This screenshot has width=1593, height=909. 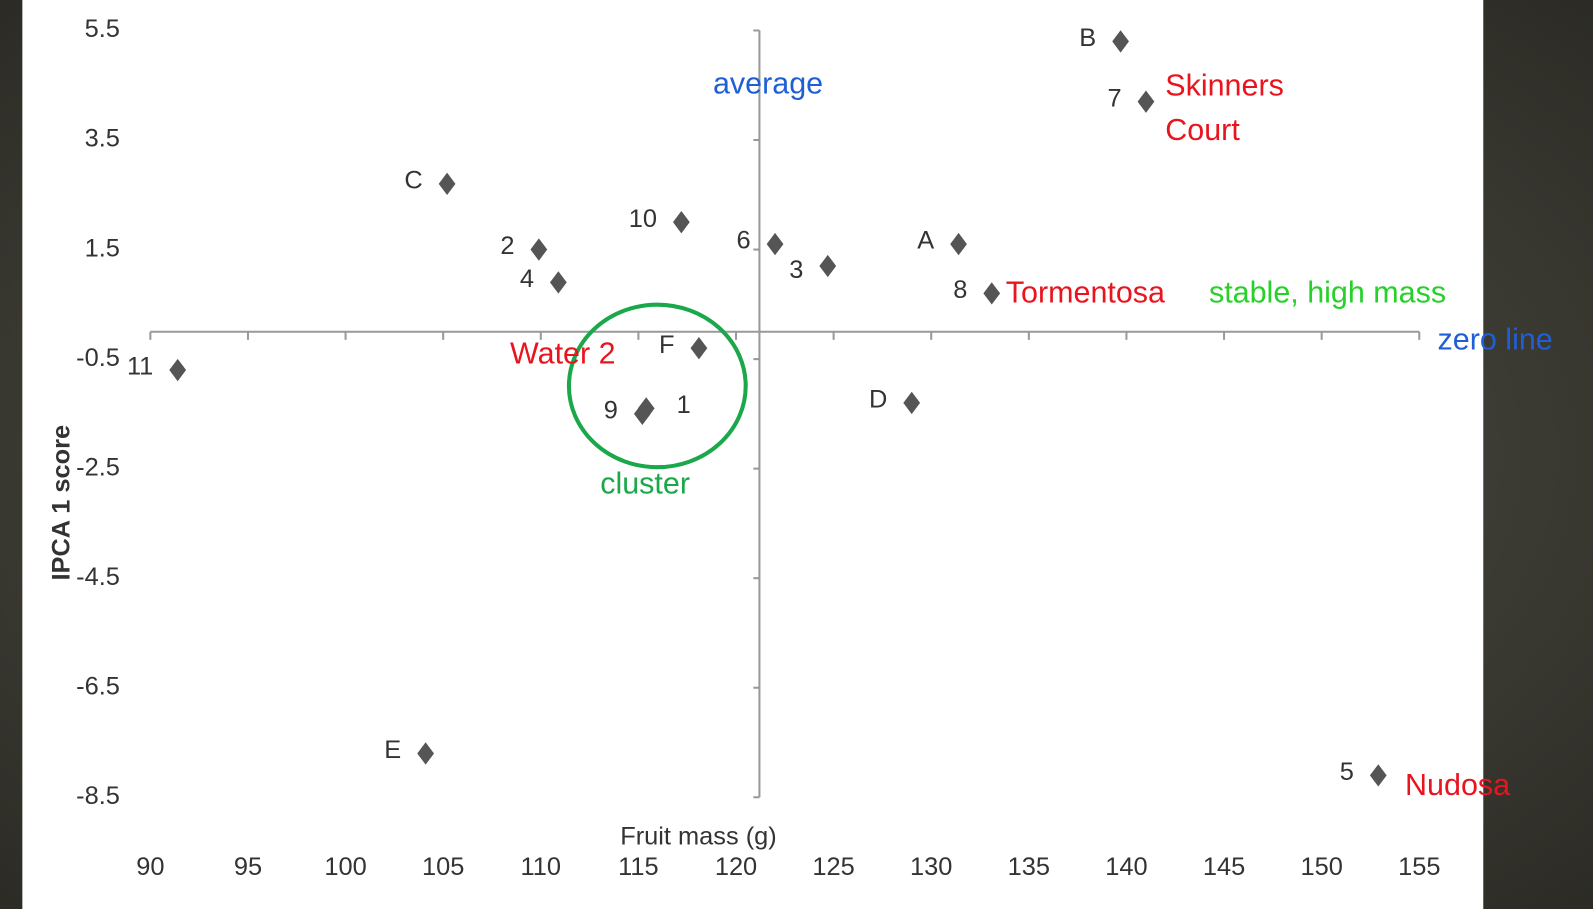 What do you see at coordinates (98, 796) in the screenshot?
I see `y-tick-label: -8.5` at bounding box center [98, 796].